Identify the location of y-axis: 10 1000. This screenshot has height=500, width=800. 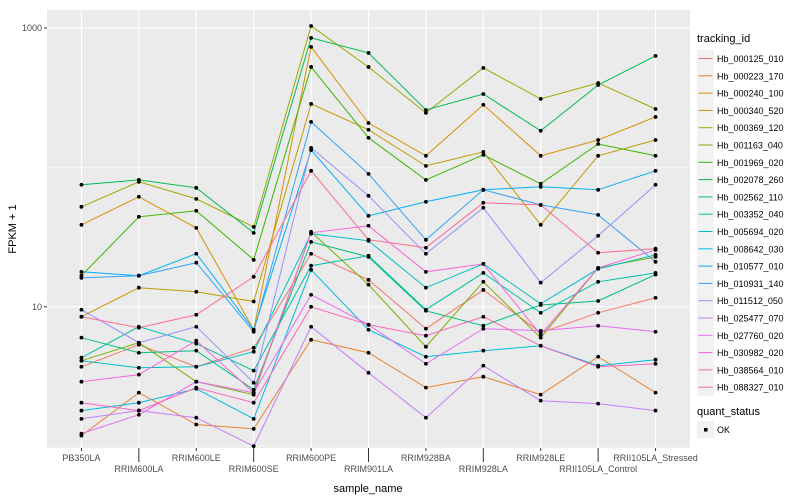
(34, 167).